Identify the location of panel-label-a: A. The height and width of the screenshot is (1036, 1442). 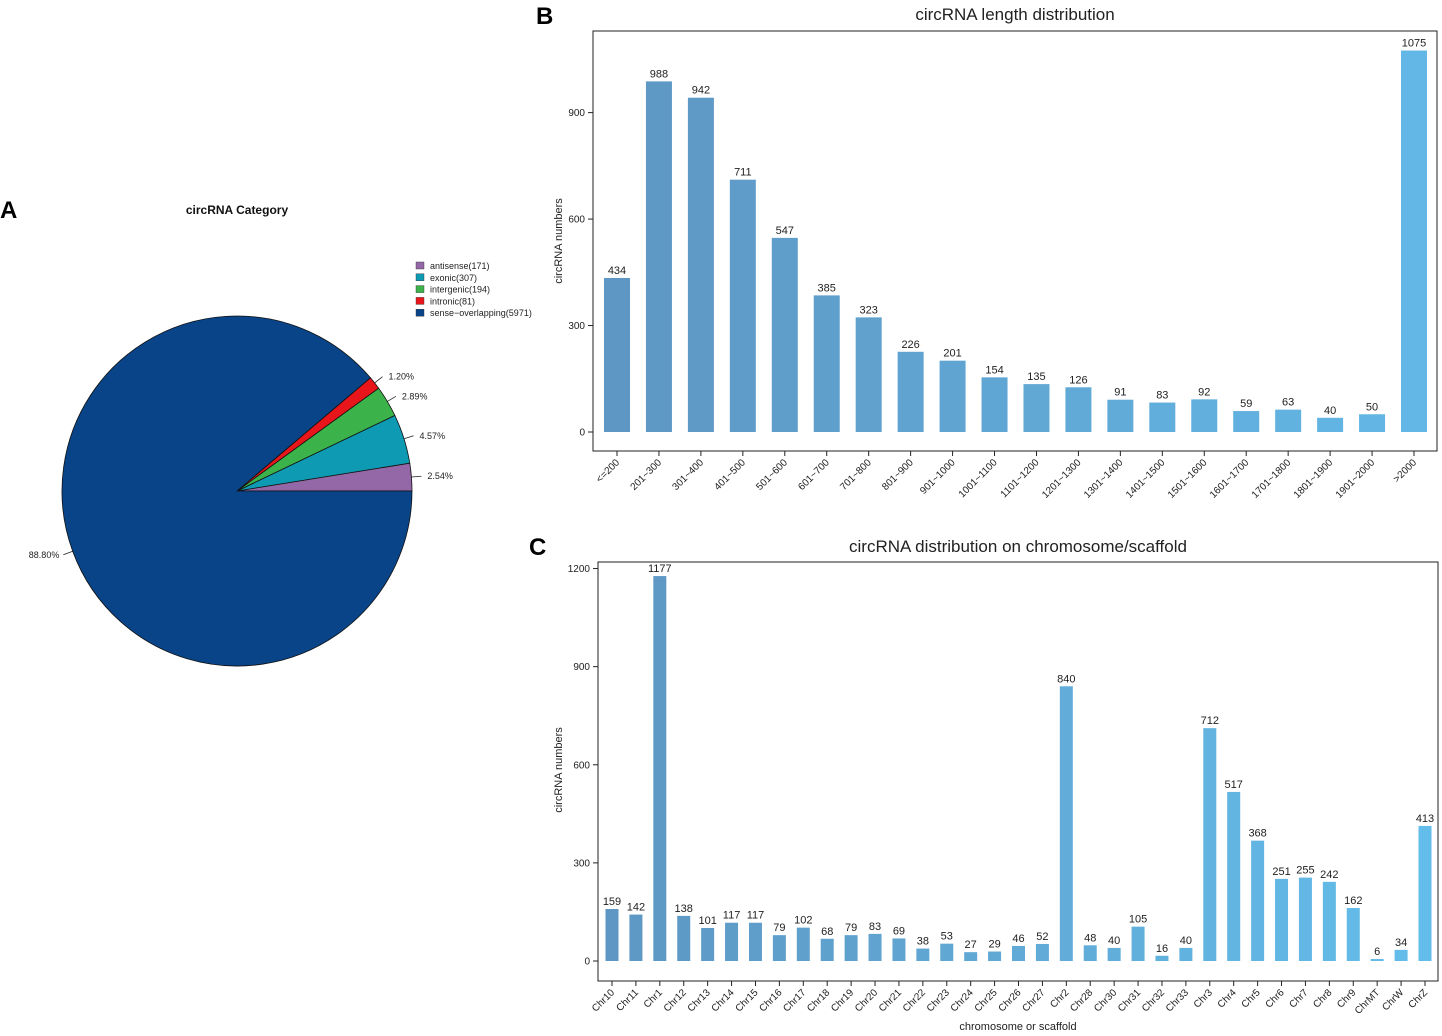
(8, 210).